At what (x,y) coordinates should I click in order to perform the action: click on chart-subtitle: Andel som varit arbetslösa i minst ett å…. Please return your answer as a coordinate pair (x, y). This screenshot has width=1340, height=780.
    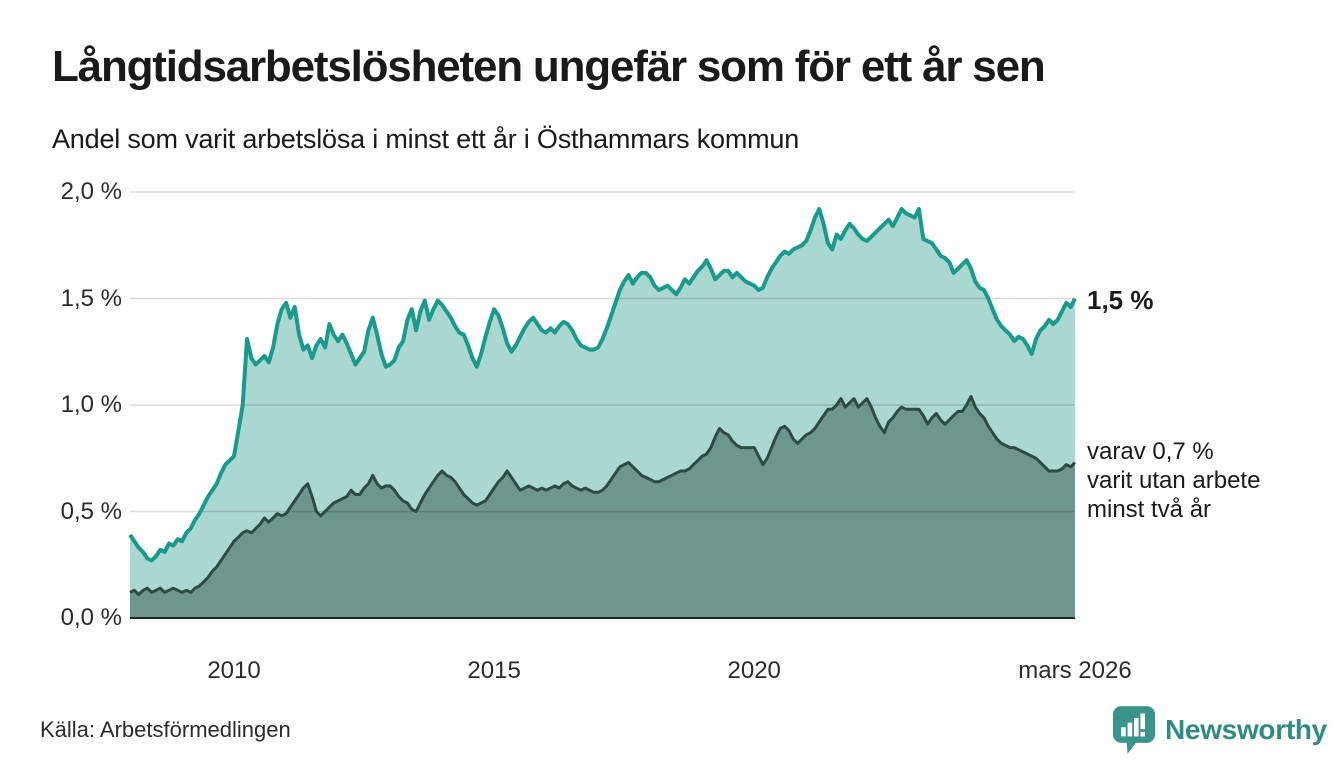
    Looking at the image, I should click on (426, 139).